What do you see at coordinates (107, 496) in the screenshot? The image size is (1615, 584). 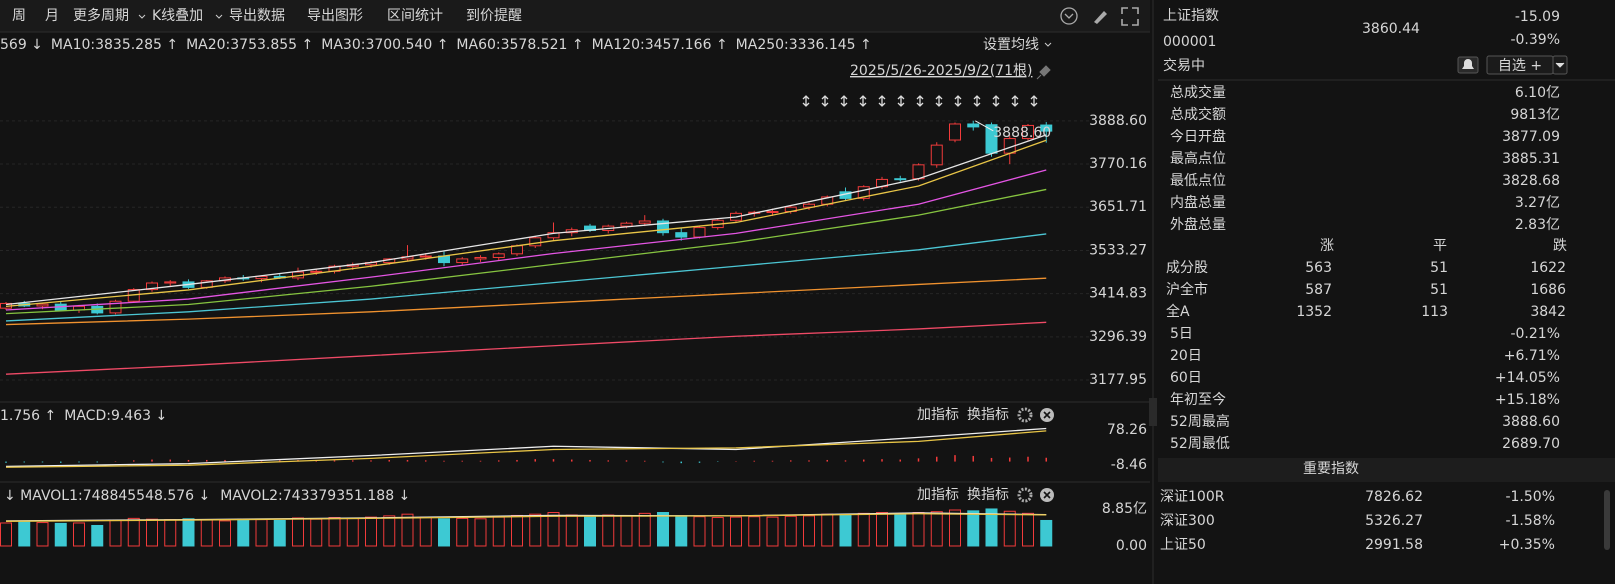 I see `volume-legend: ↓ MAVOL1:748845548.576 ↓` at bounding box center [107, 496].